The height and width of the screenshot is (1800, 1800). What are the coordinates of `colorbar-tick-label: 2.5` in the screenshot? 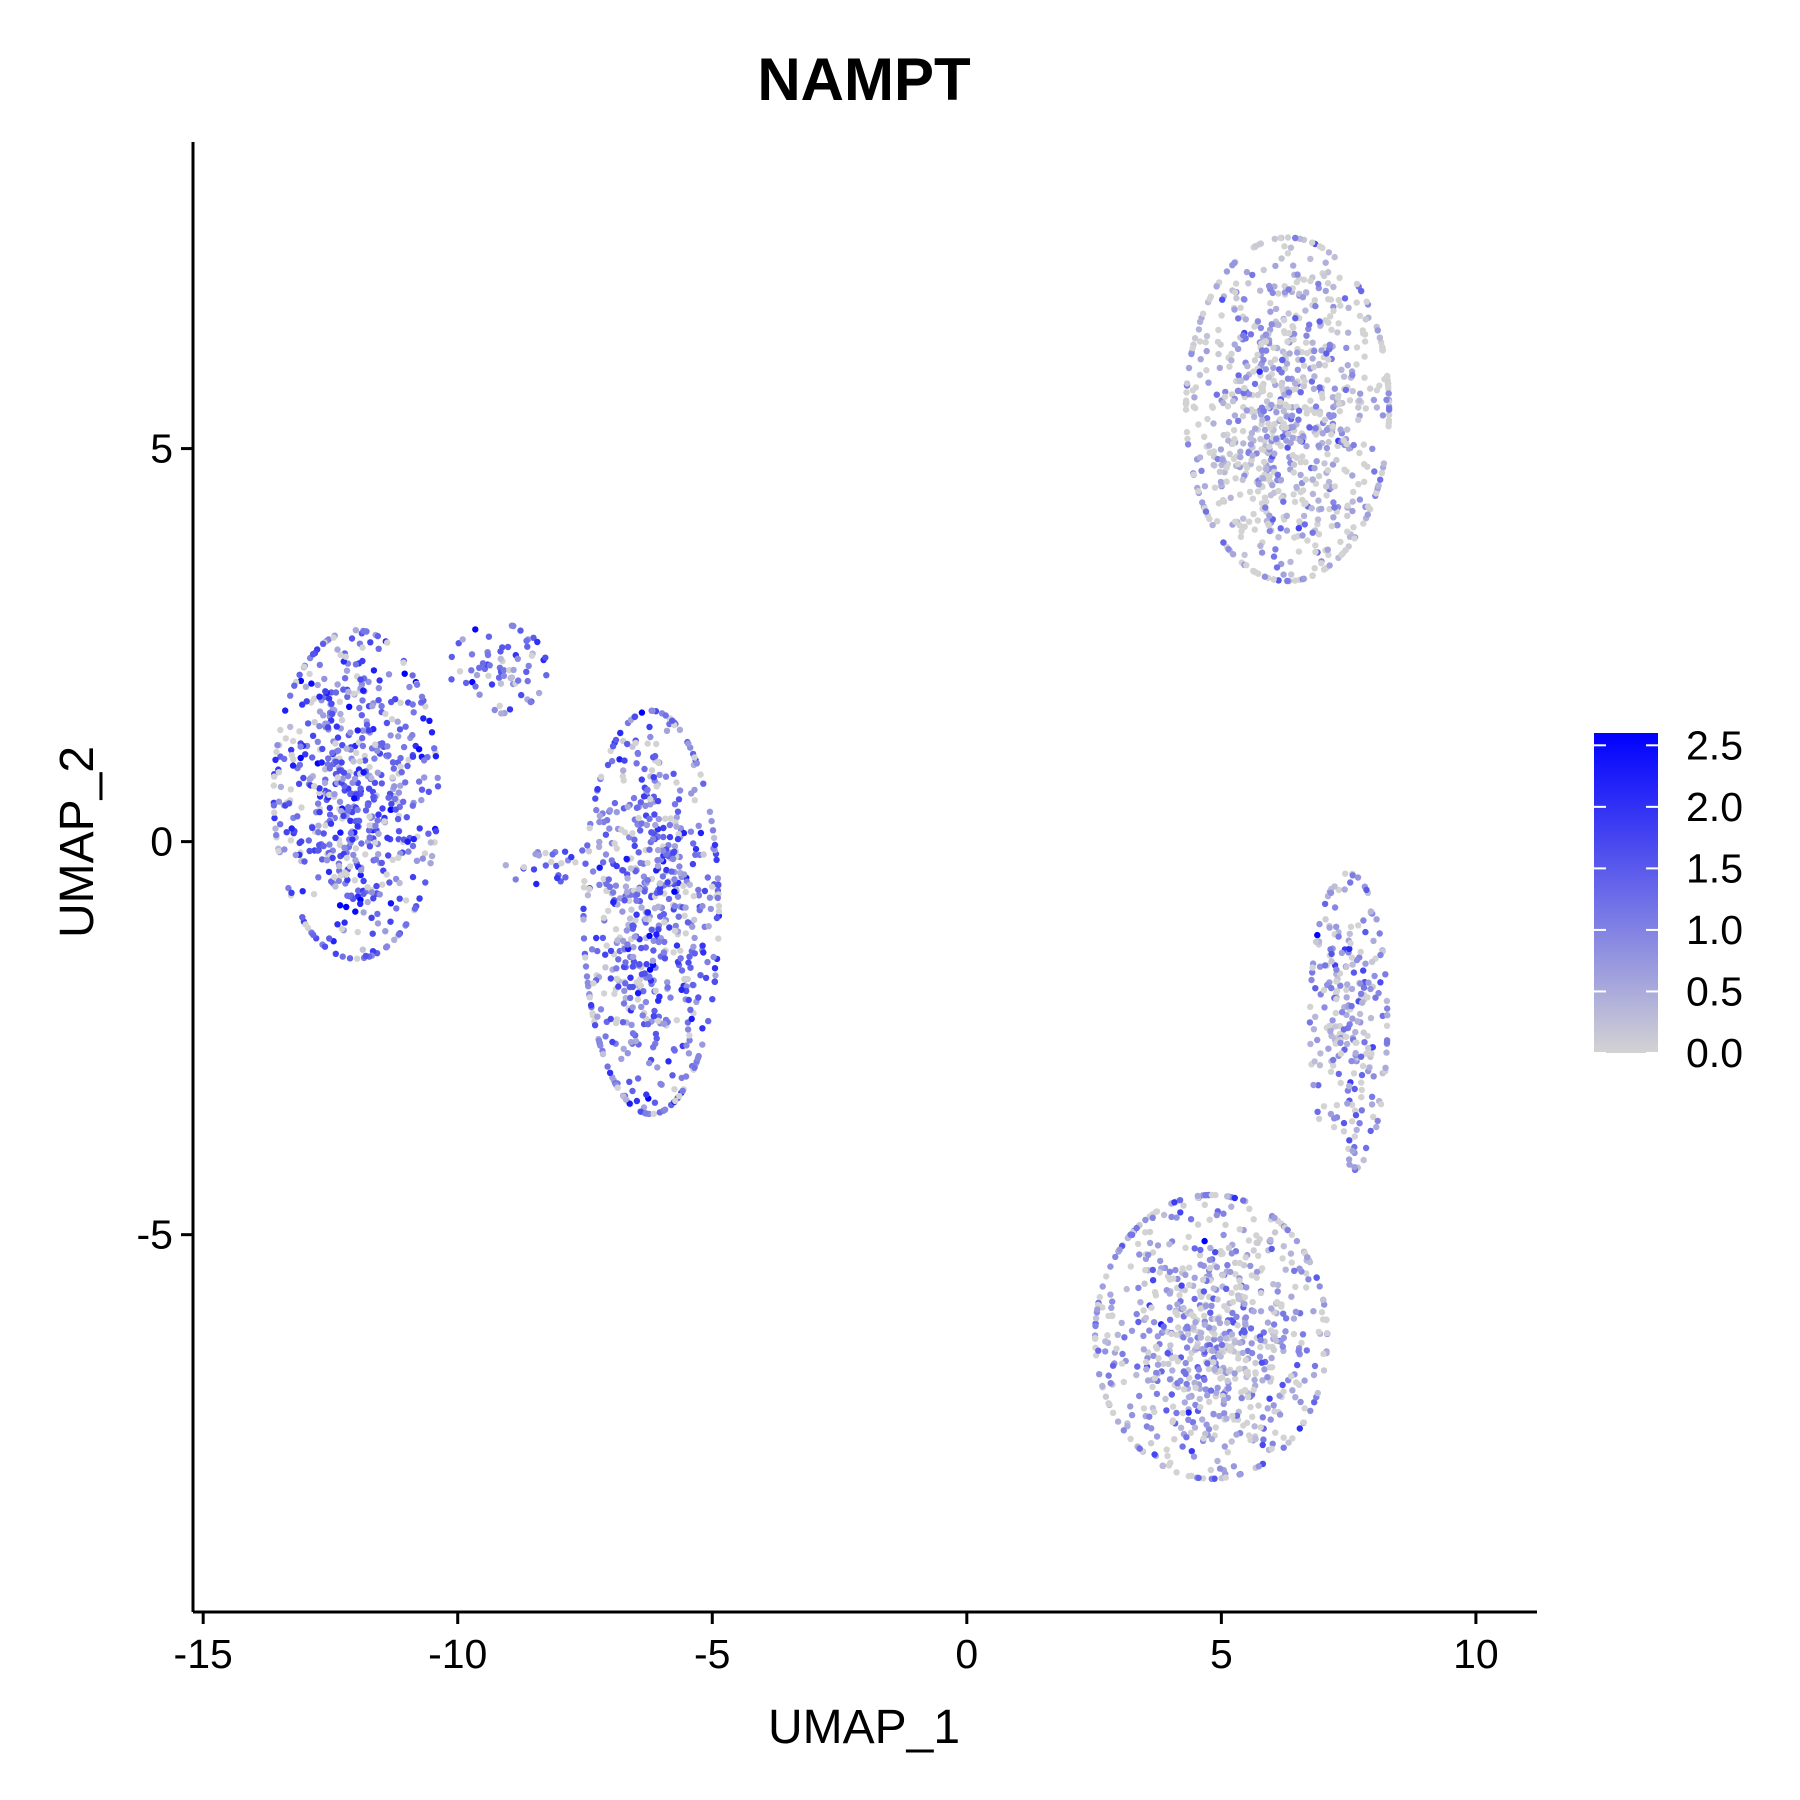 It's located at (1714, 745).